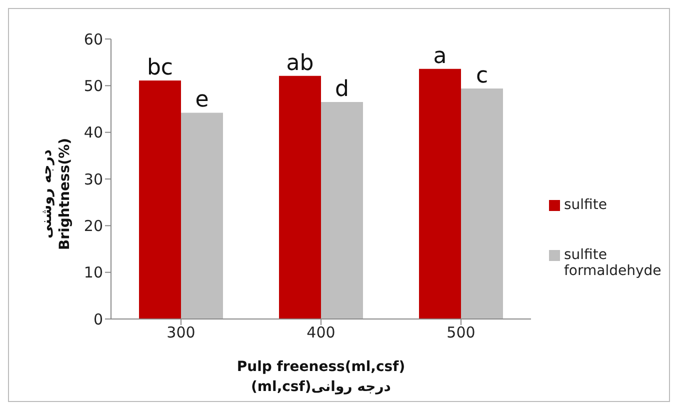  I want to click on annotation: d, so click(342, 89).